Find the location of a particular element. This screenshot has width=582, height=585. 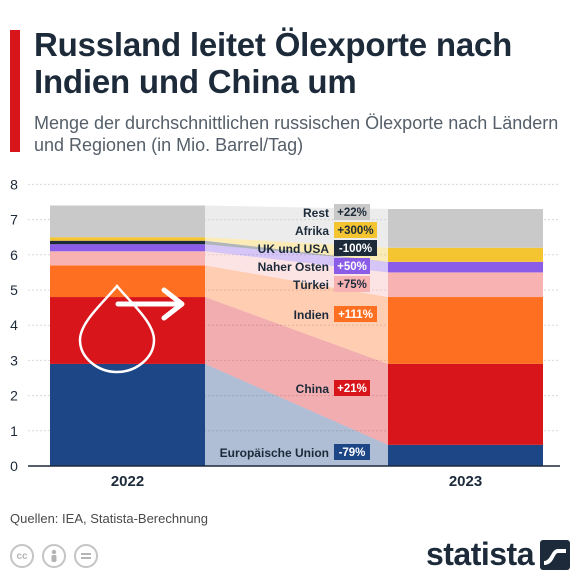

y-tick-label: 0 is located at coordinates (14, 466).